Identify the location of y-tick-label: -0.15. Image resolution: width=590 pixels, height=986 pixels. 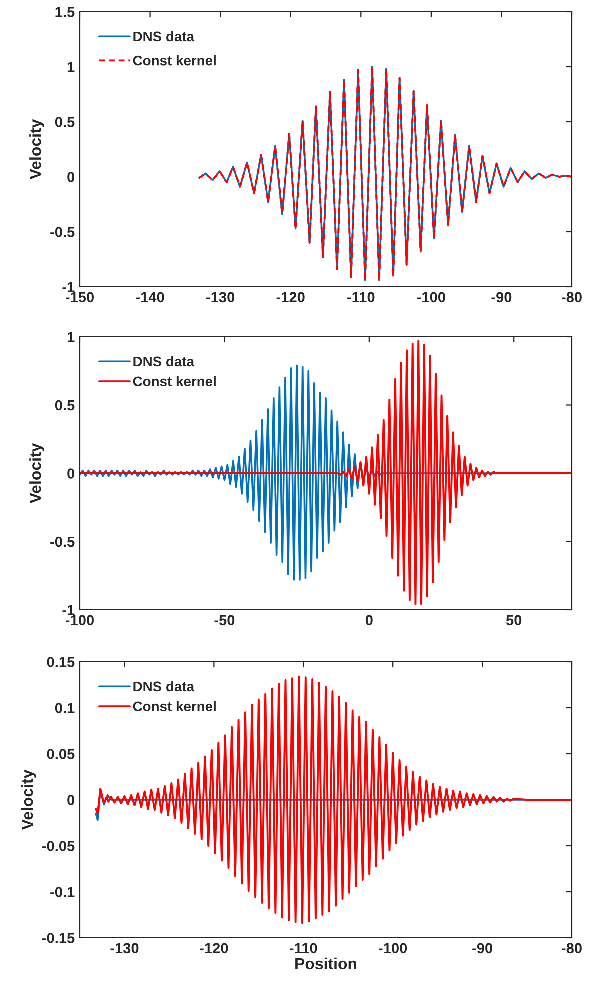
(58, 938).